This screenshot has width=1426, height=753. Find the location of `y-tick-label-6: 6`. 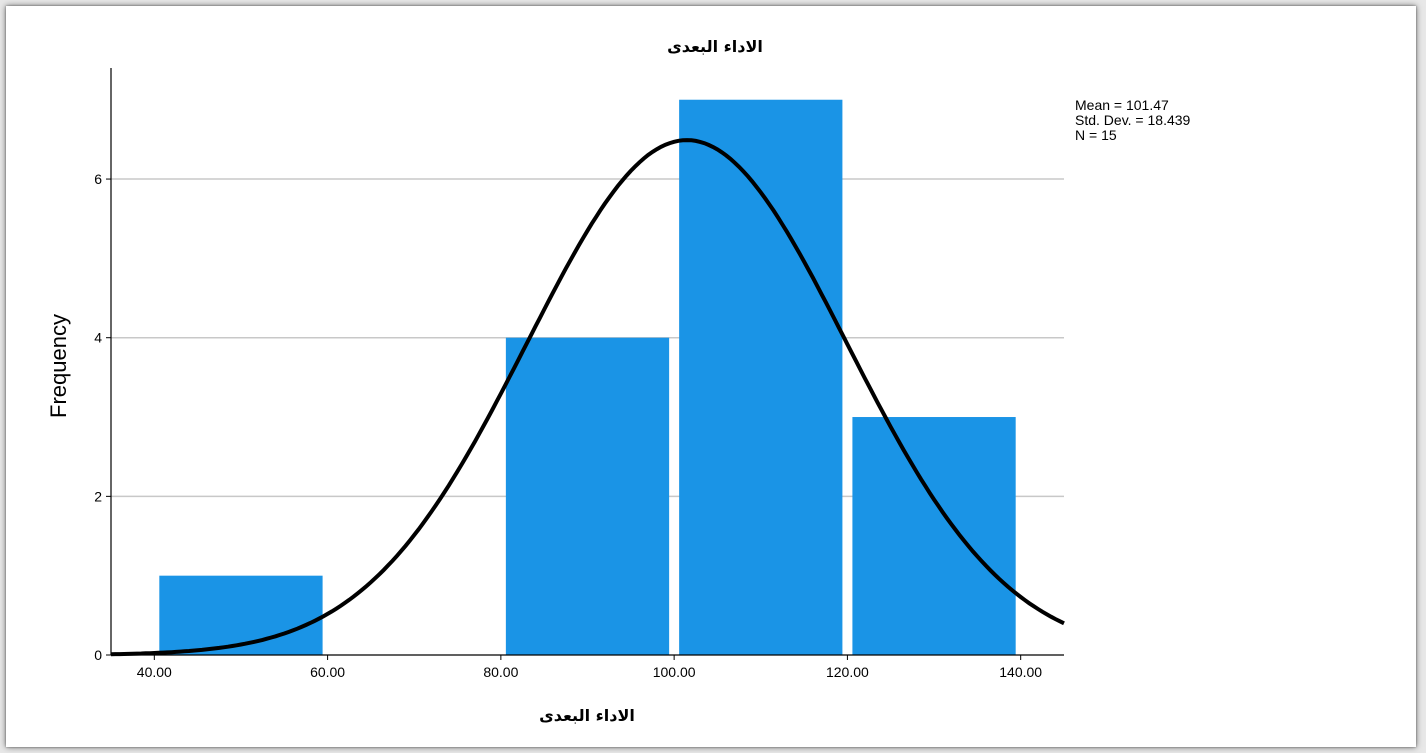

y-tick-label-6: 6 is located at coordinates (98, 179).